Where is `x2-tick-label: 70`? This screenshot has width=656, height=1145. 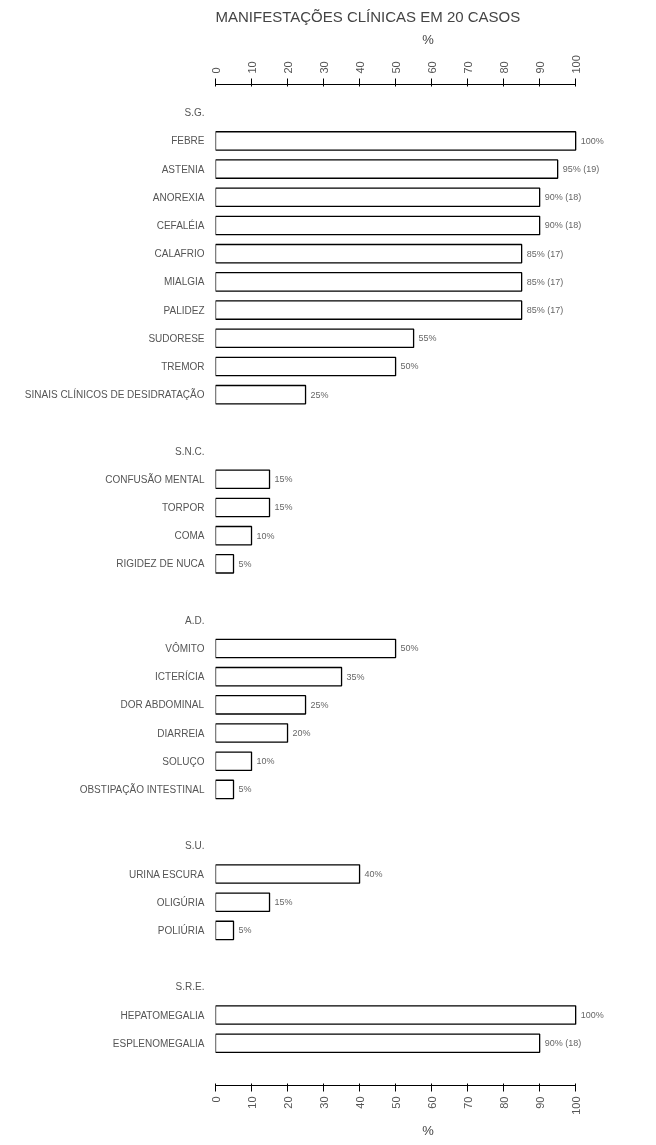 x2-tick-label: 70 is located at coordinates (467, 1102).